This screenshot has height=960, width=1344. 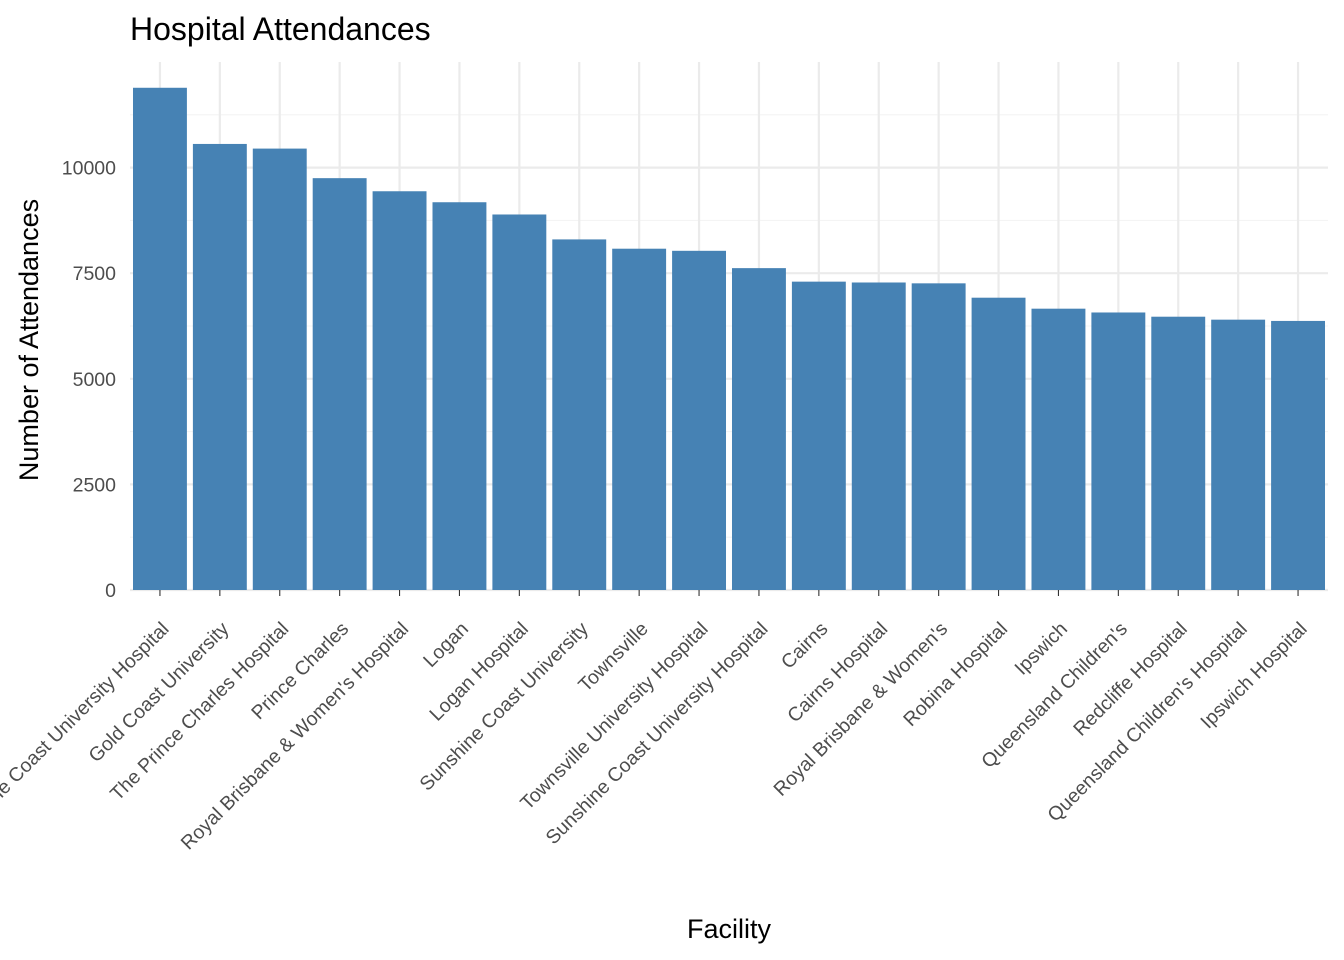 What do you see at coordinates (29, 340) in the screenshot?
I see `y-axis-title: Number of Attendances` at bounding box center [29, 340].